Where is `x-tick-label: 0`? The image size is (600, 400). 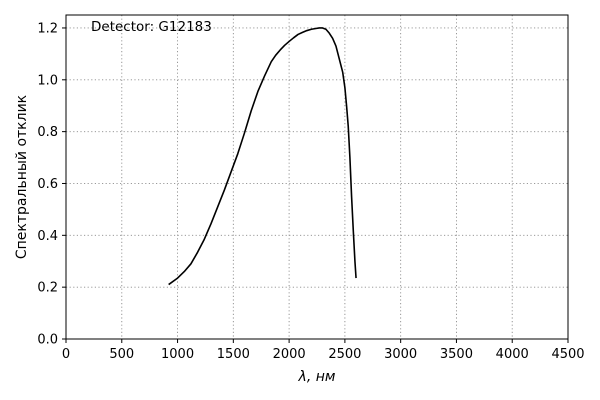 x-tick-label: 0 is located at coordinates (66, 354).